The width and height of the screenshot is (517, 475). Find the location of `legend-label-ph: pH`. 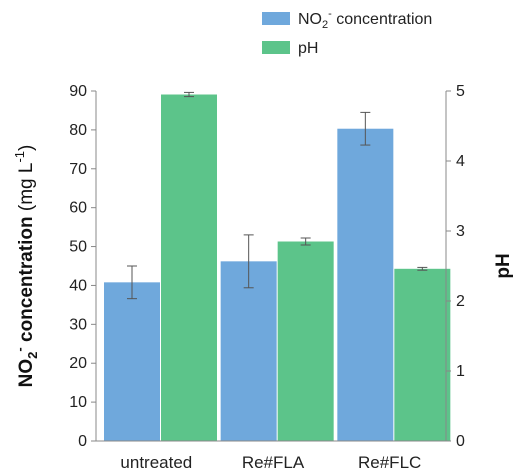

legend-label-ph: pH is located at coordinates (308, 48).